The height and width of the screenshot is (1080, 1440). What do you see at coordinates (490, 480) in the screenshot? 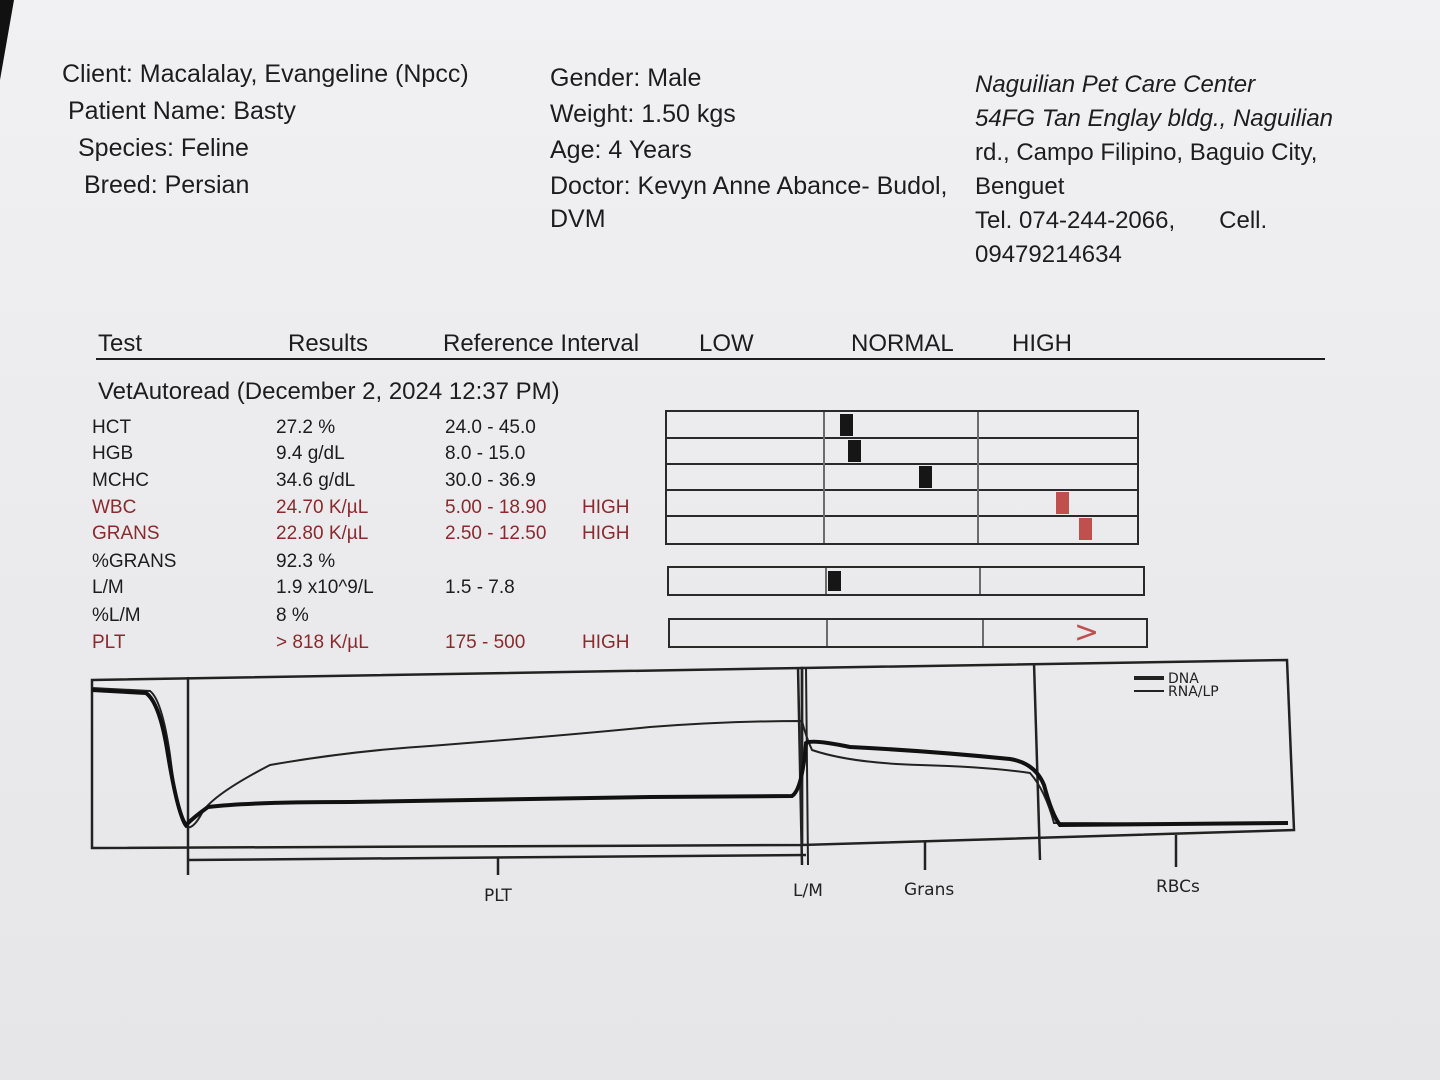
I see `test-reference: 30.0 - 36.9` at bounding box center [490, 480].